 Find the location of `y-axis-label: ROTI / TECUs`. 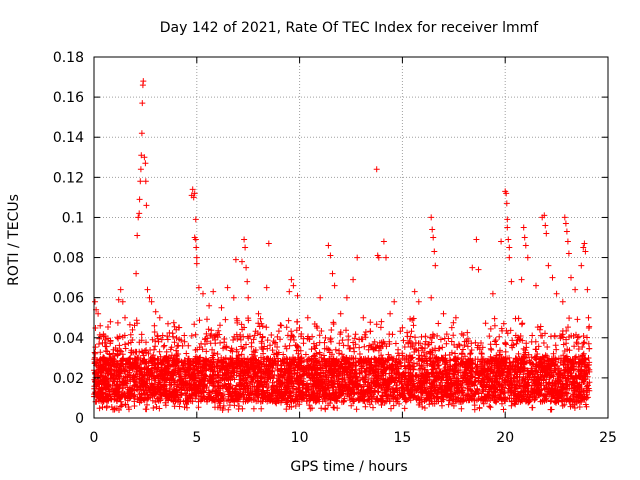

y-axis-label: ROTI / TECUs is located at coordinates (14, 240).